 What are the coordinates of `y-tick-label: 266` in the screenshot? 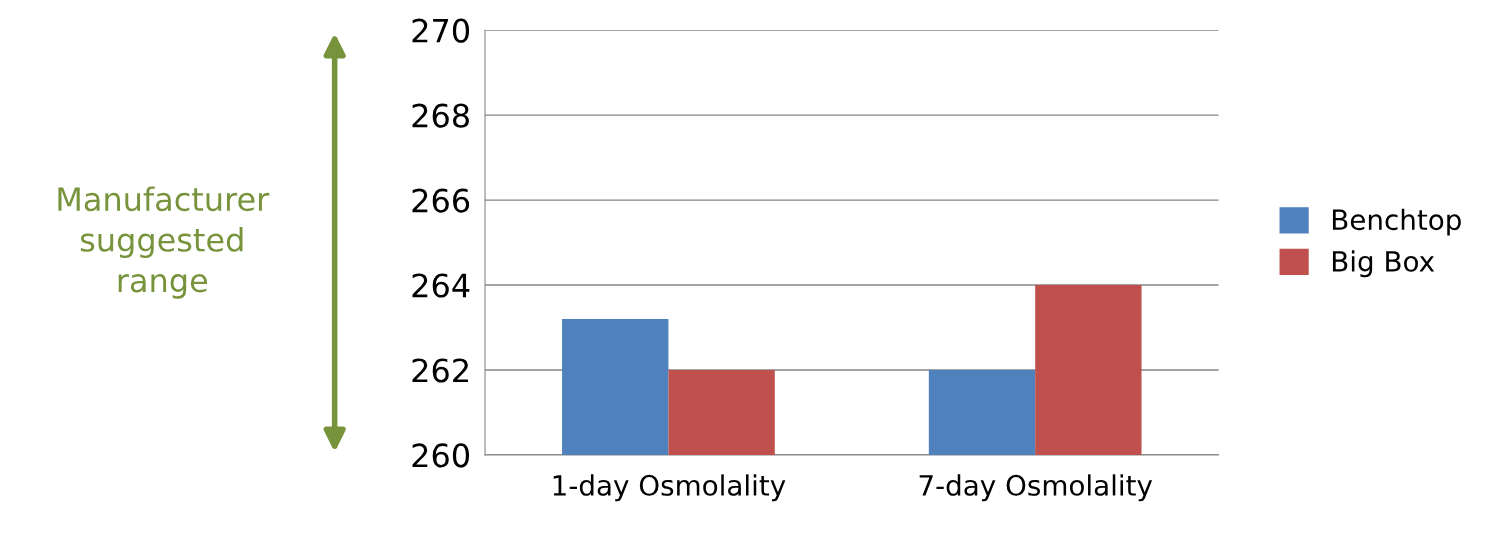 It's located at (441, 200).